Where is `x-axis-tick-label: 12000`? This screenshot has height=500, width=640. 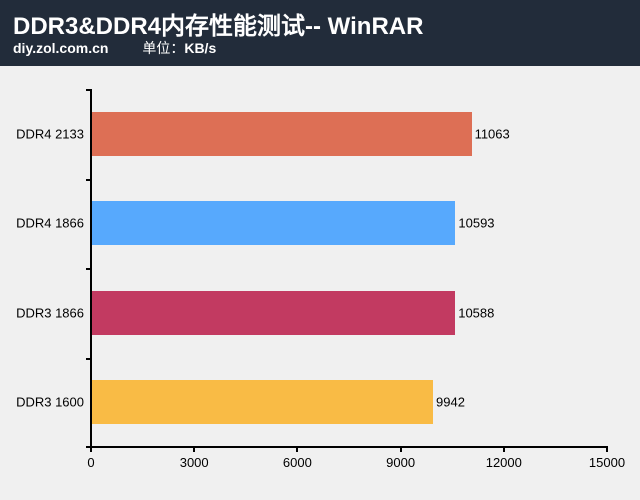 x-axis-tick-label: 12000 is located at coordinates (503, 462).